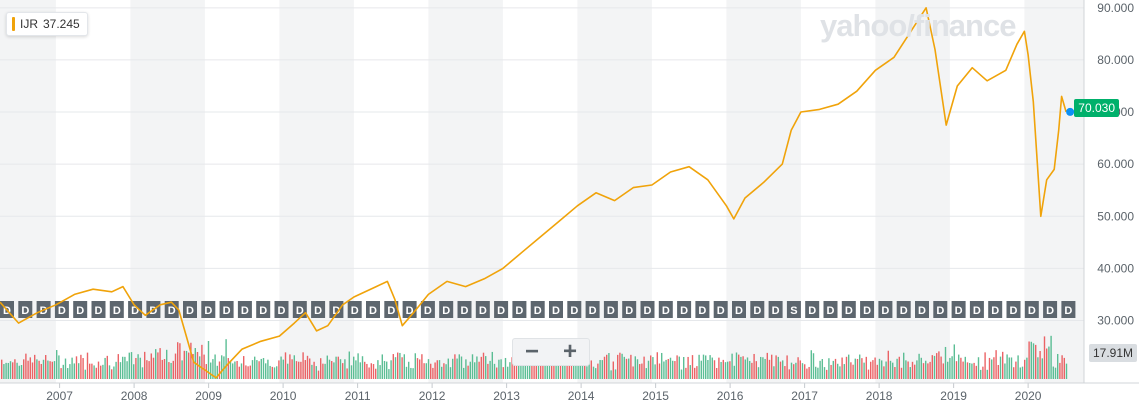 The image size is (1139, 411). What do you see at coordinates (432, 396) in the screenshot?
I see `x-tick-label: 2012` at bounding box center [432, 396].